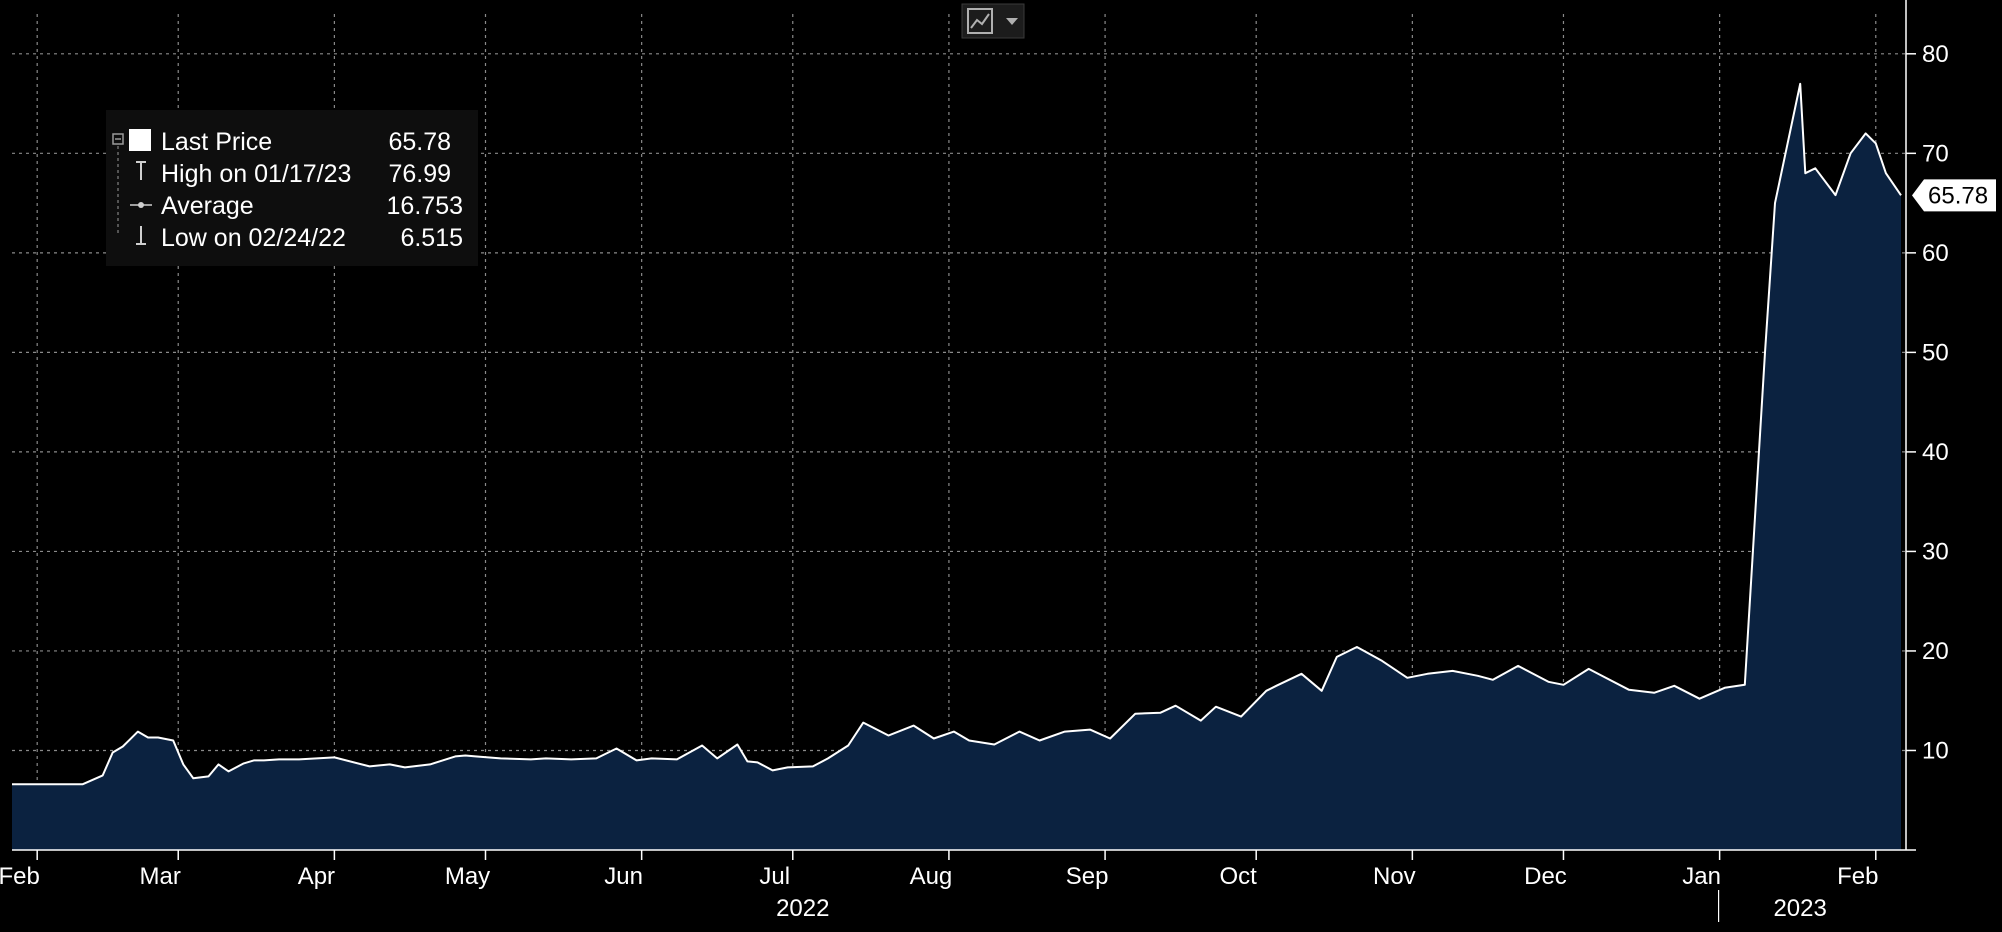 The image size is (2002, 932). What do you see at coordinates (623, 876) in the screenshot?
I see `x-tick-label: Jun` at bounding box center [623, 876].